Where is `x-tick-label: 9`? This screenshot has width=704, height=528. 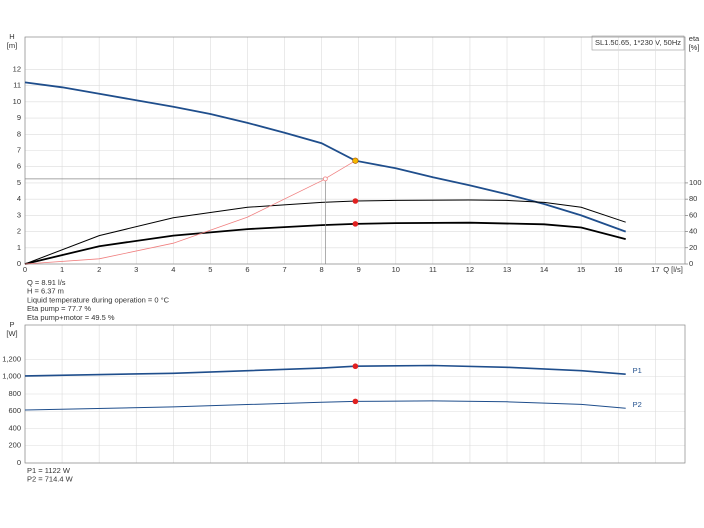
x-tick-label: 9 is located at coordinates (359, 269).